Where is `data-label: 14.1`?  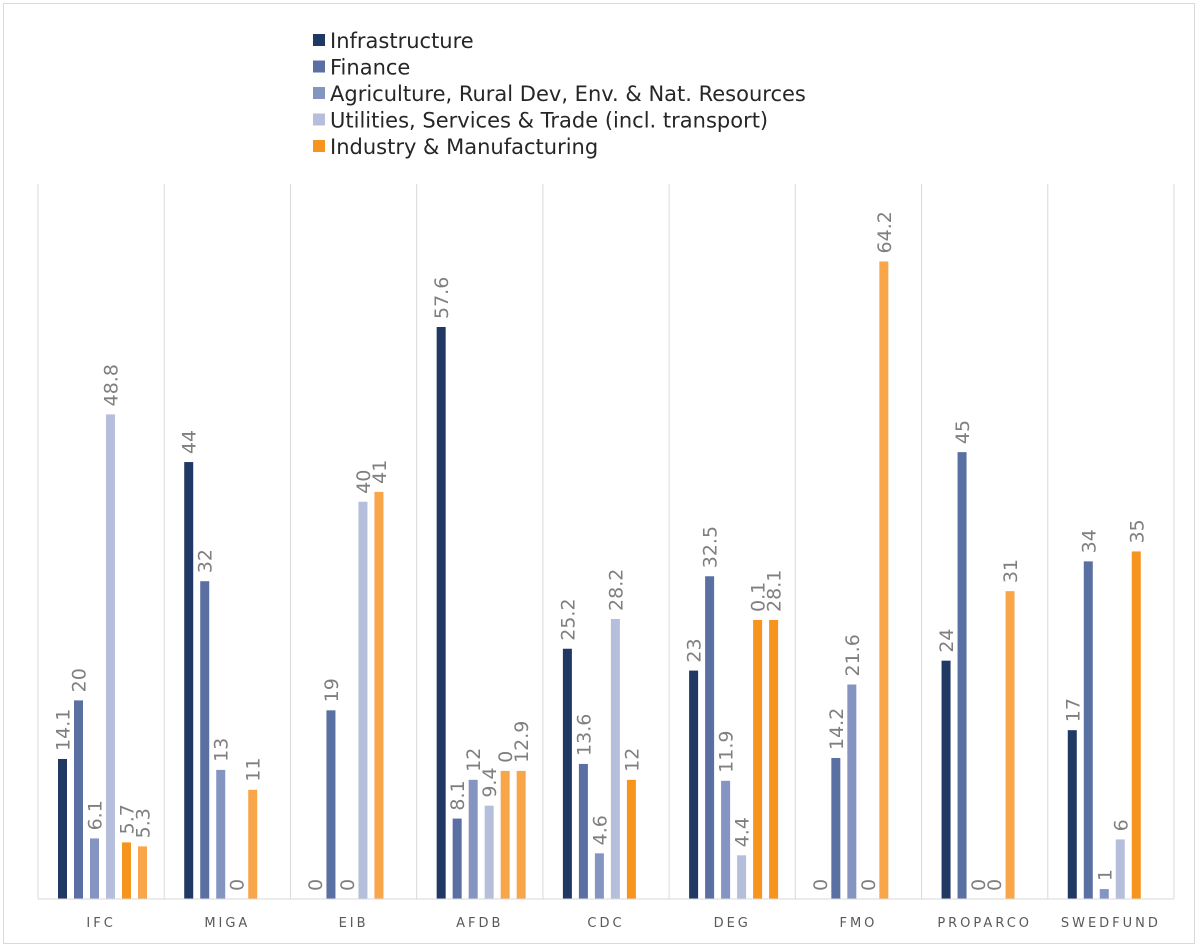
data-label: 14.1 is located at coordinates (64, 730).